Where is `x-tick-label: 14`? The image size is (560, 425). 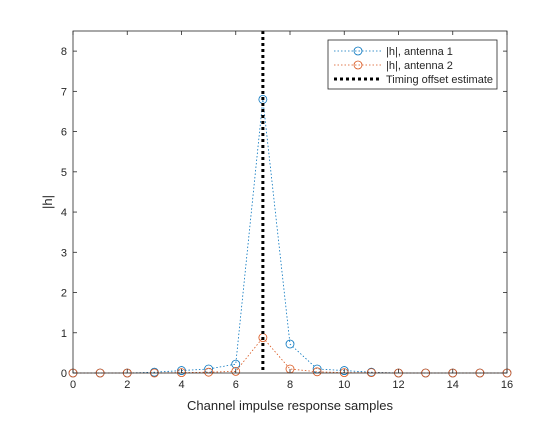
x-tick-label: 14 is located at coordinates (453, 385).